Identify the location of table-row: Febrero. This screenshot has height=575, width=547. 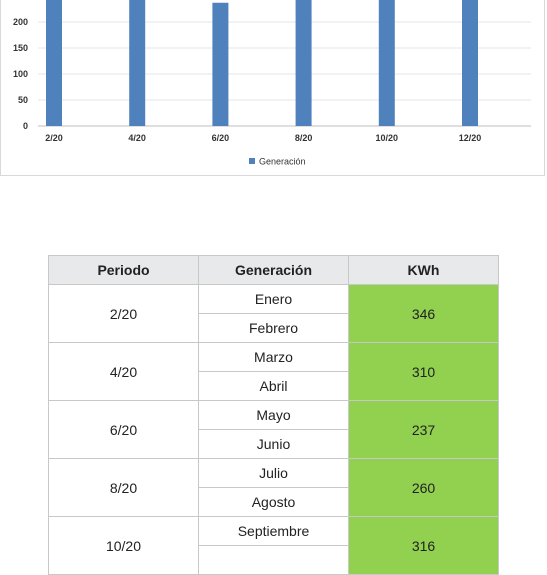
(274, 328).